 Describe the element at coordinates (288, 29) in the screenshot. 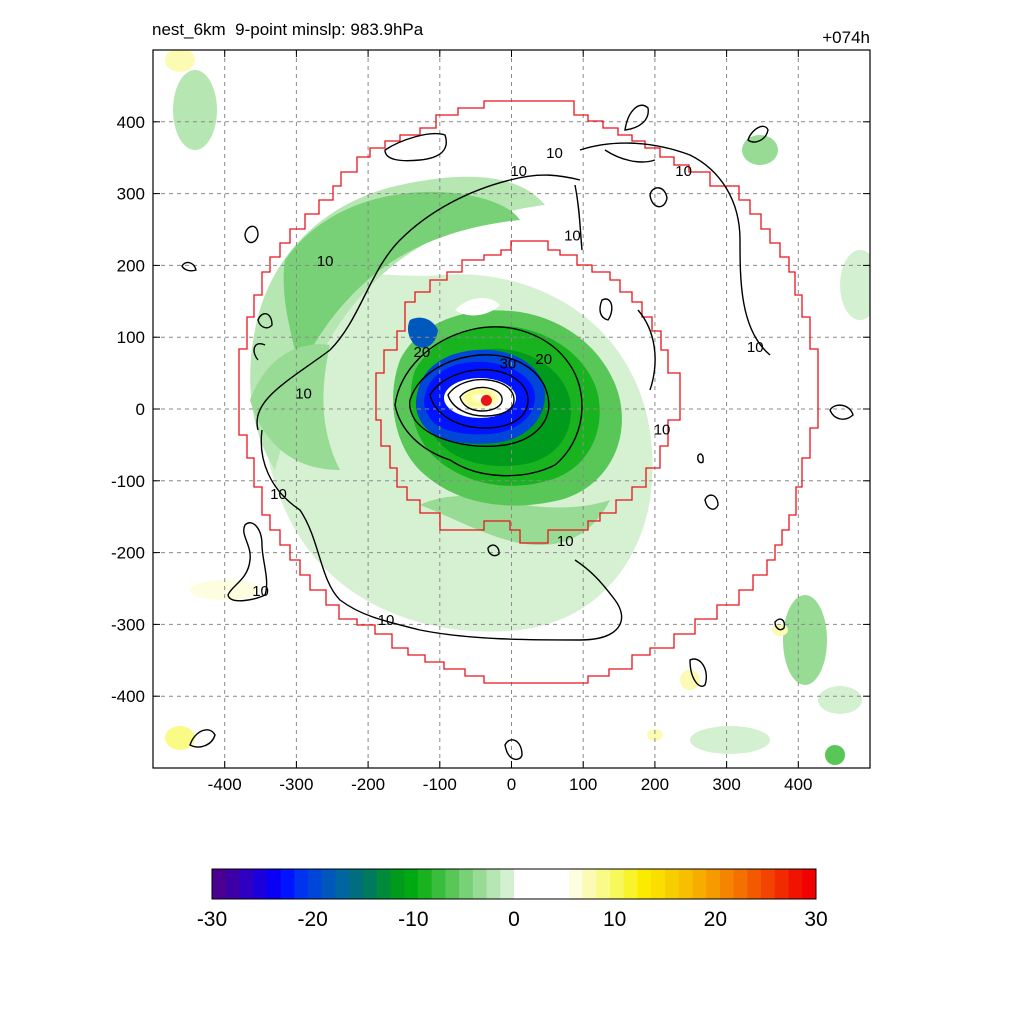

I see `chart-title: nest_6km 9-point minslp: 983.9hPa` at that location.